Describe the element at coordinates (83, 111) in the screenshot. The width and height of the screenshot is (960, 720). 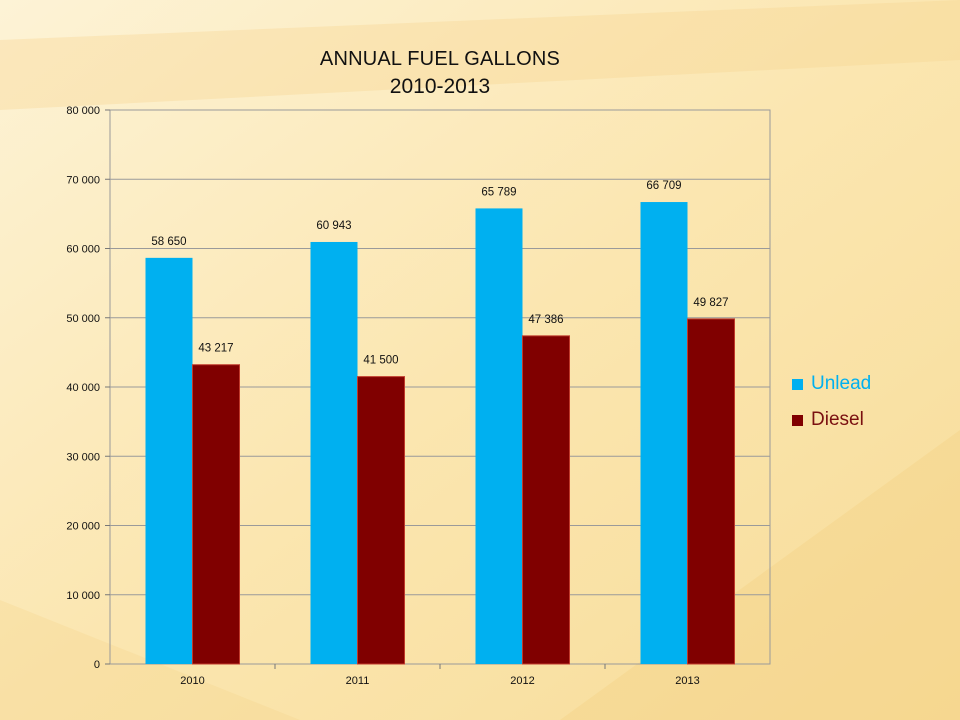
I see `y-tick-label: 80 000` at that location.